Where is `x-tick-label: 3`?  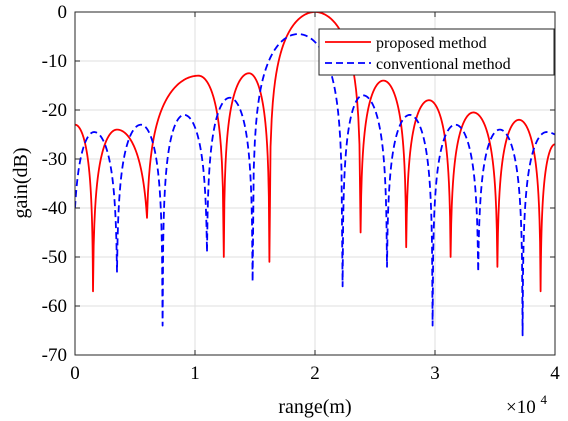
x-tick-label: 3 is located at coordinates (435, 373).